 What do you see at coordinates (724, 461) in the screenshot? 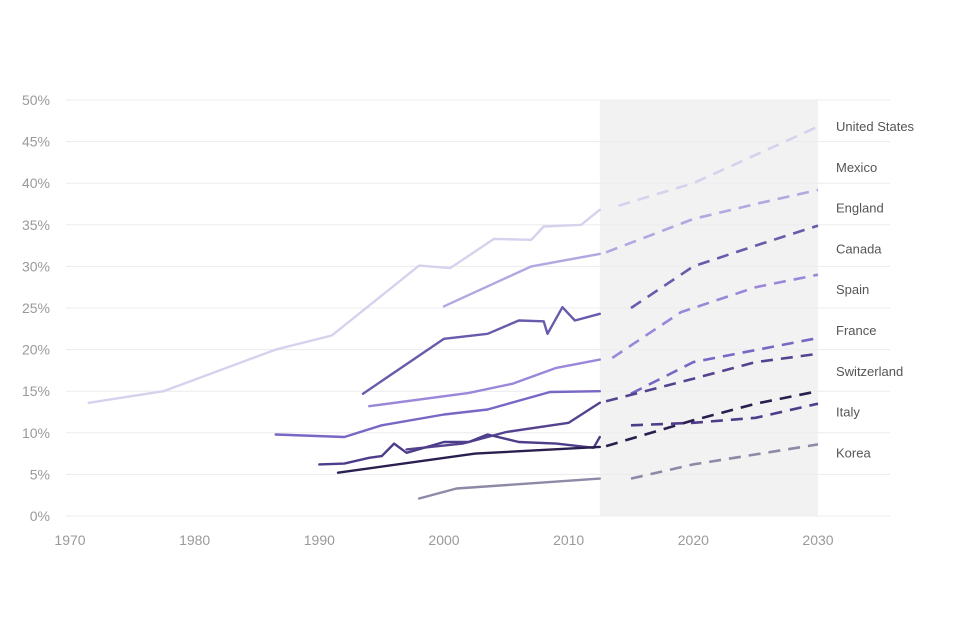
I see `series-line-korea-projected` at bounding box center [724, 461].